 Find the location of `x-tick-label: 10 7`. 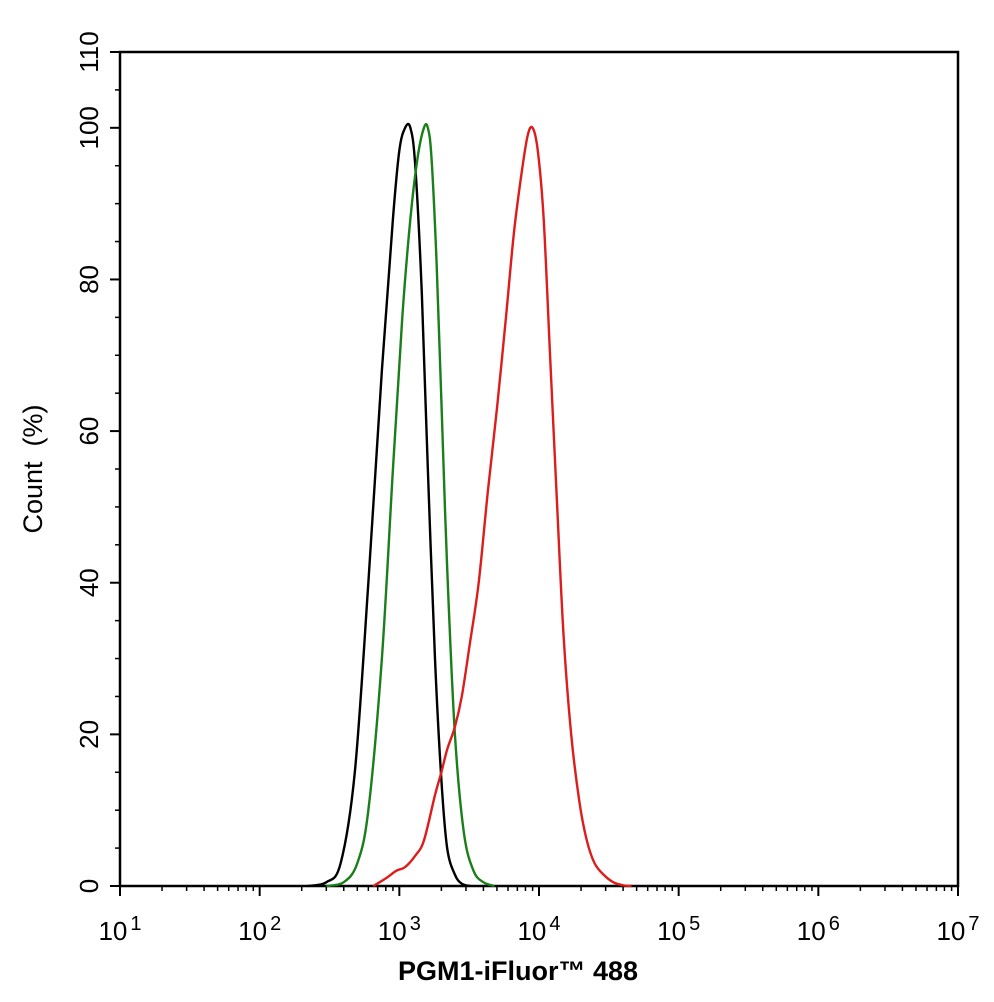

x-tick-label: 10 7 is located at coordinates (957, 929).